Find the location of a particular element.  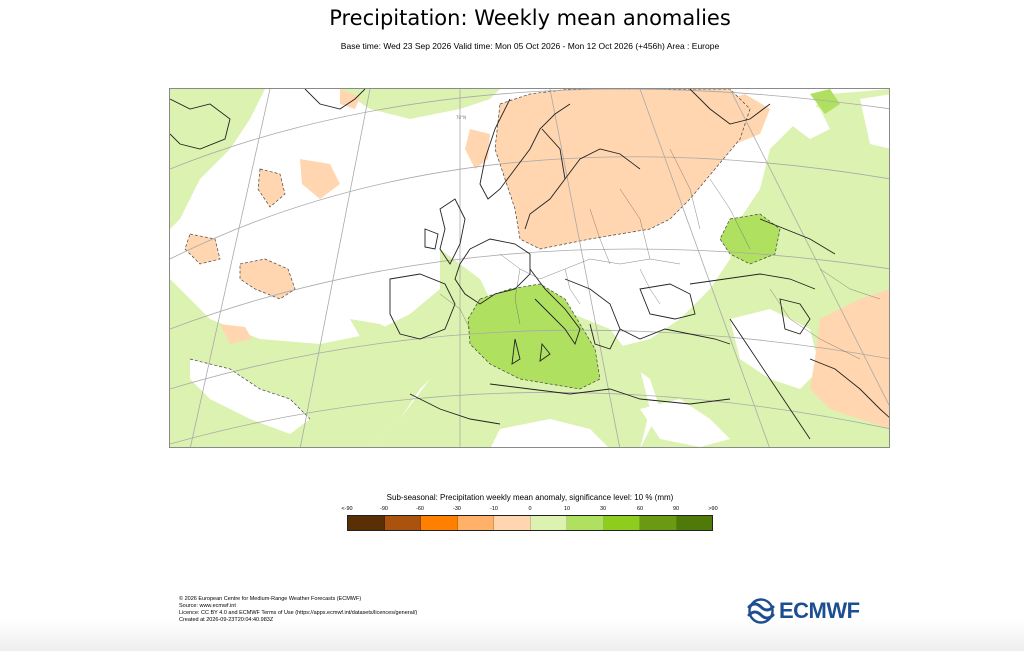

ecmwf-logo-icon is located at coordinates (761, 611).